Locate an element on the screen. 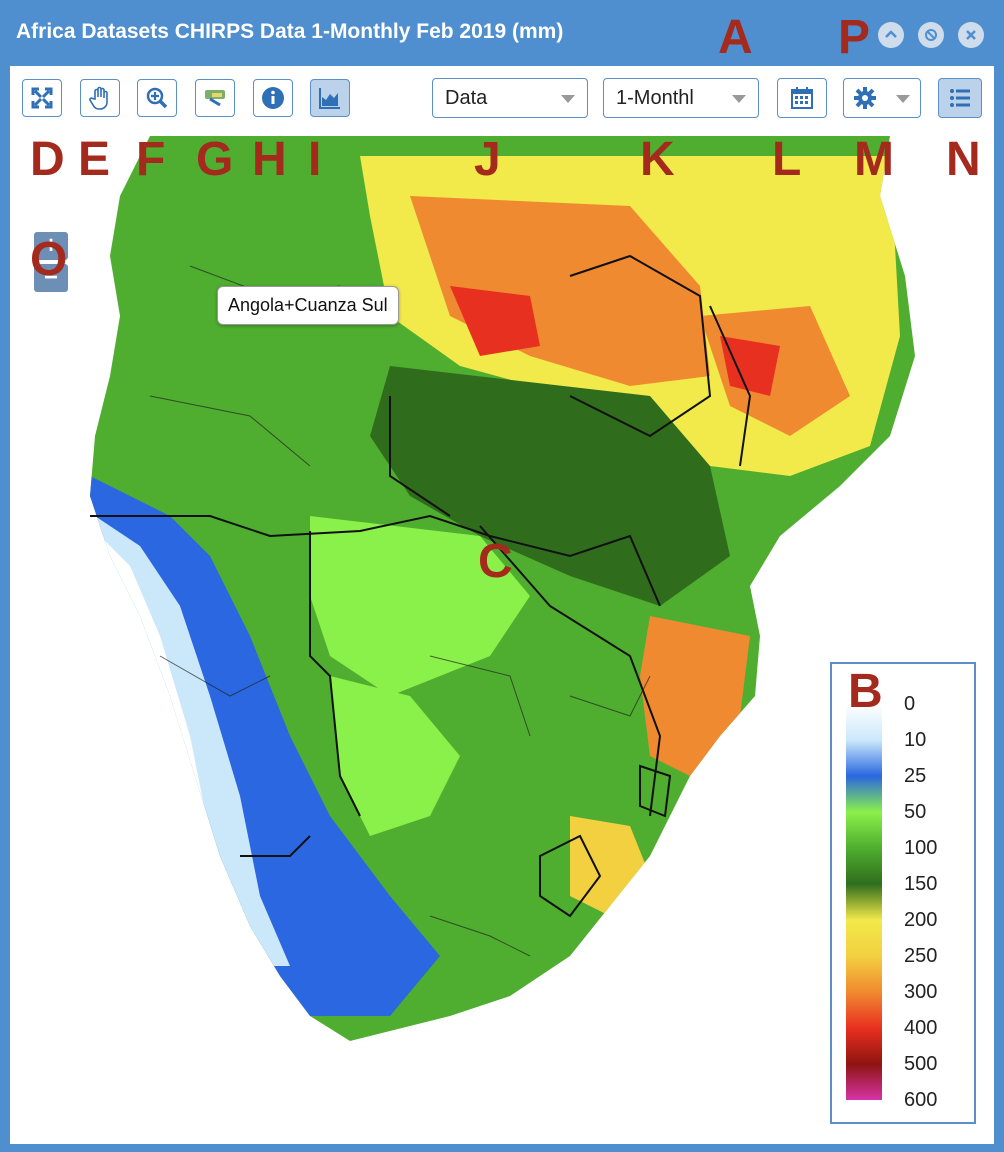  callout-e: E is located at coordinates (94, 159).